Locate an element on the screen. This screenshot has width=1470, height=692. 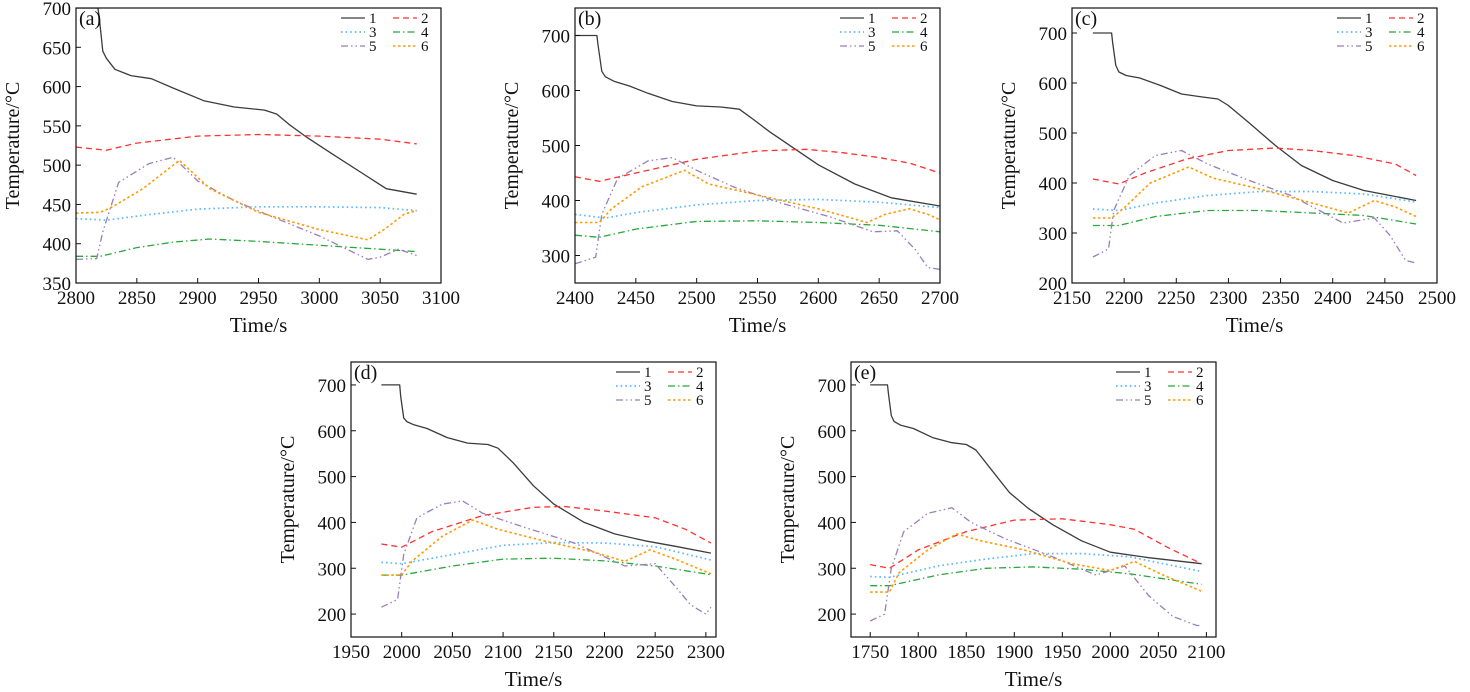
x-tick-label: 2900 is located at coordinates (198, 298).